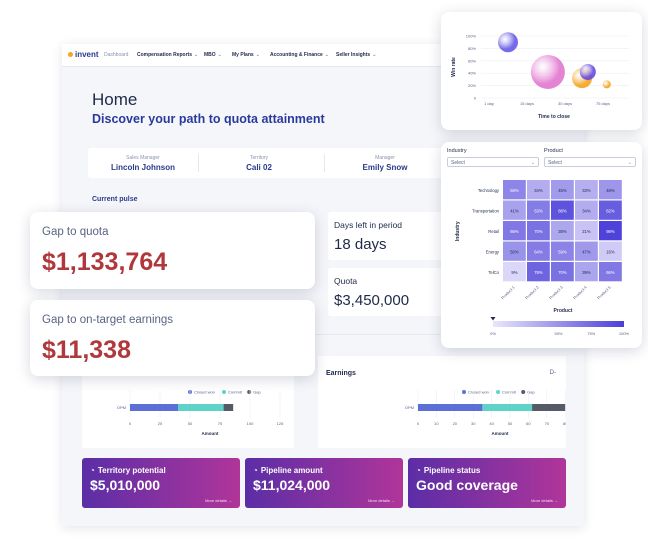 Image resolution: width=648 pixels, height=540 pixels. What do you see at coordinates (255, 470) in the screenshot?
I see `spark-icon: ◔` at bounding box center [255, 470].